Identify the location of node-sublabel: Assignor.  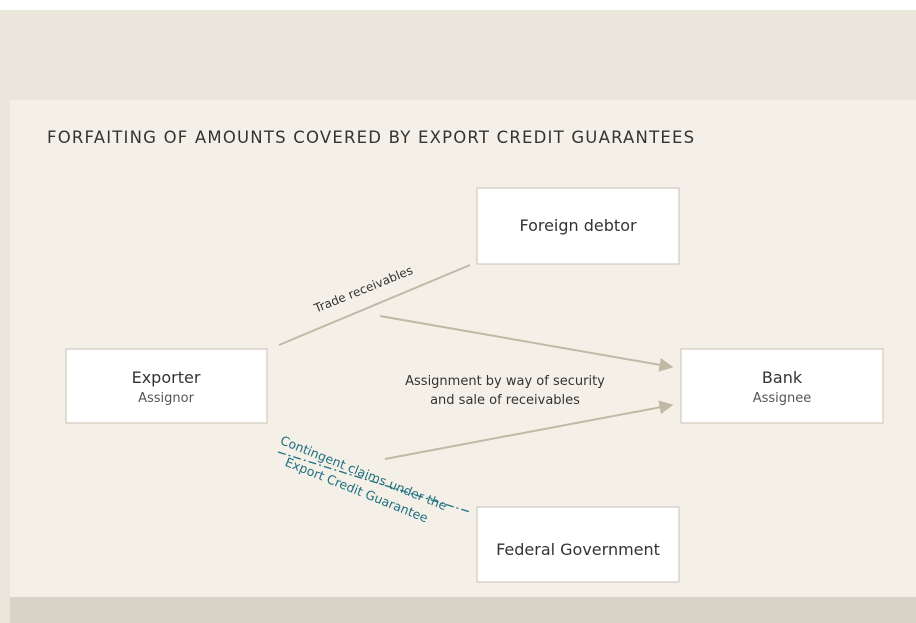
(166, 398).